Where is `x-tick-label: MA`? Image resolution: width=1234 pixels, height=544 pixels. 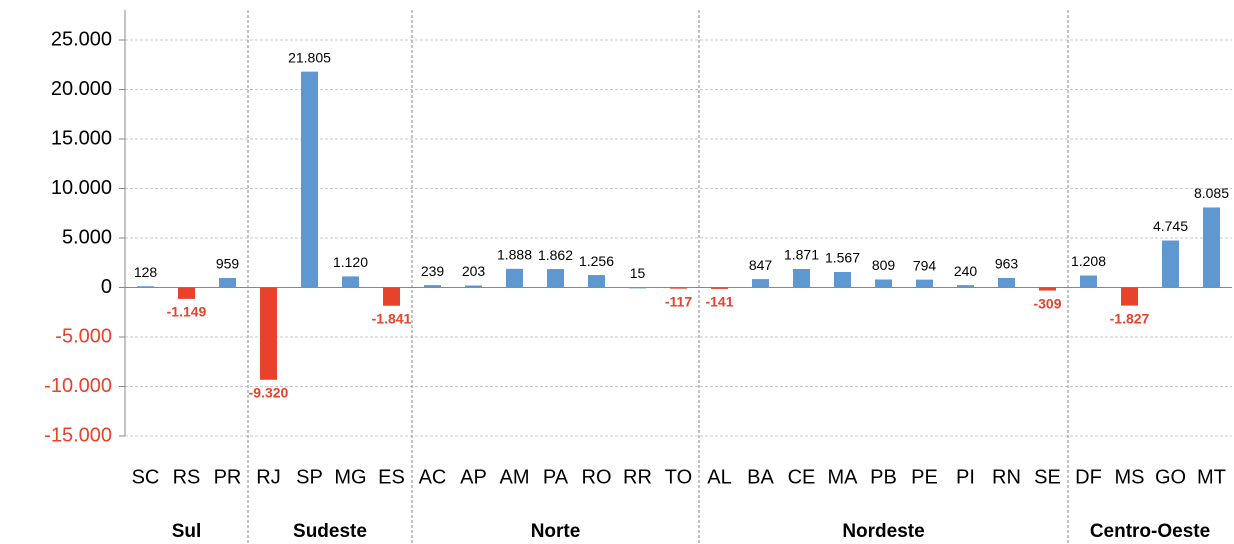 x-tick-label: MA is located at coordinates (843, 477).